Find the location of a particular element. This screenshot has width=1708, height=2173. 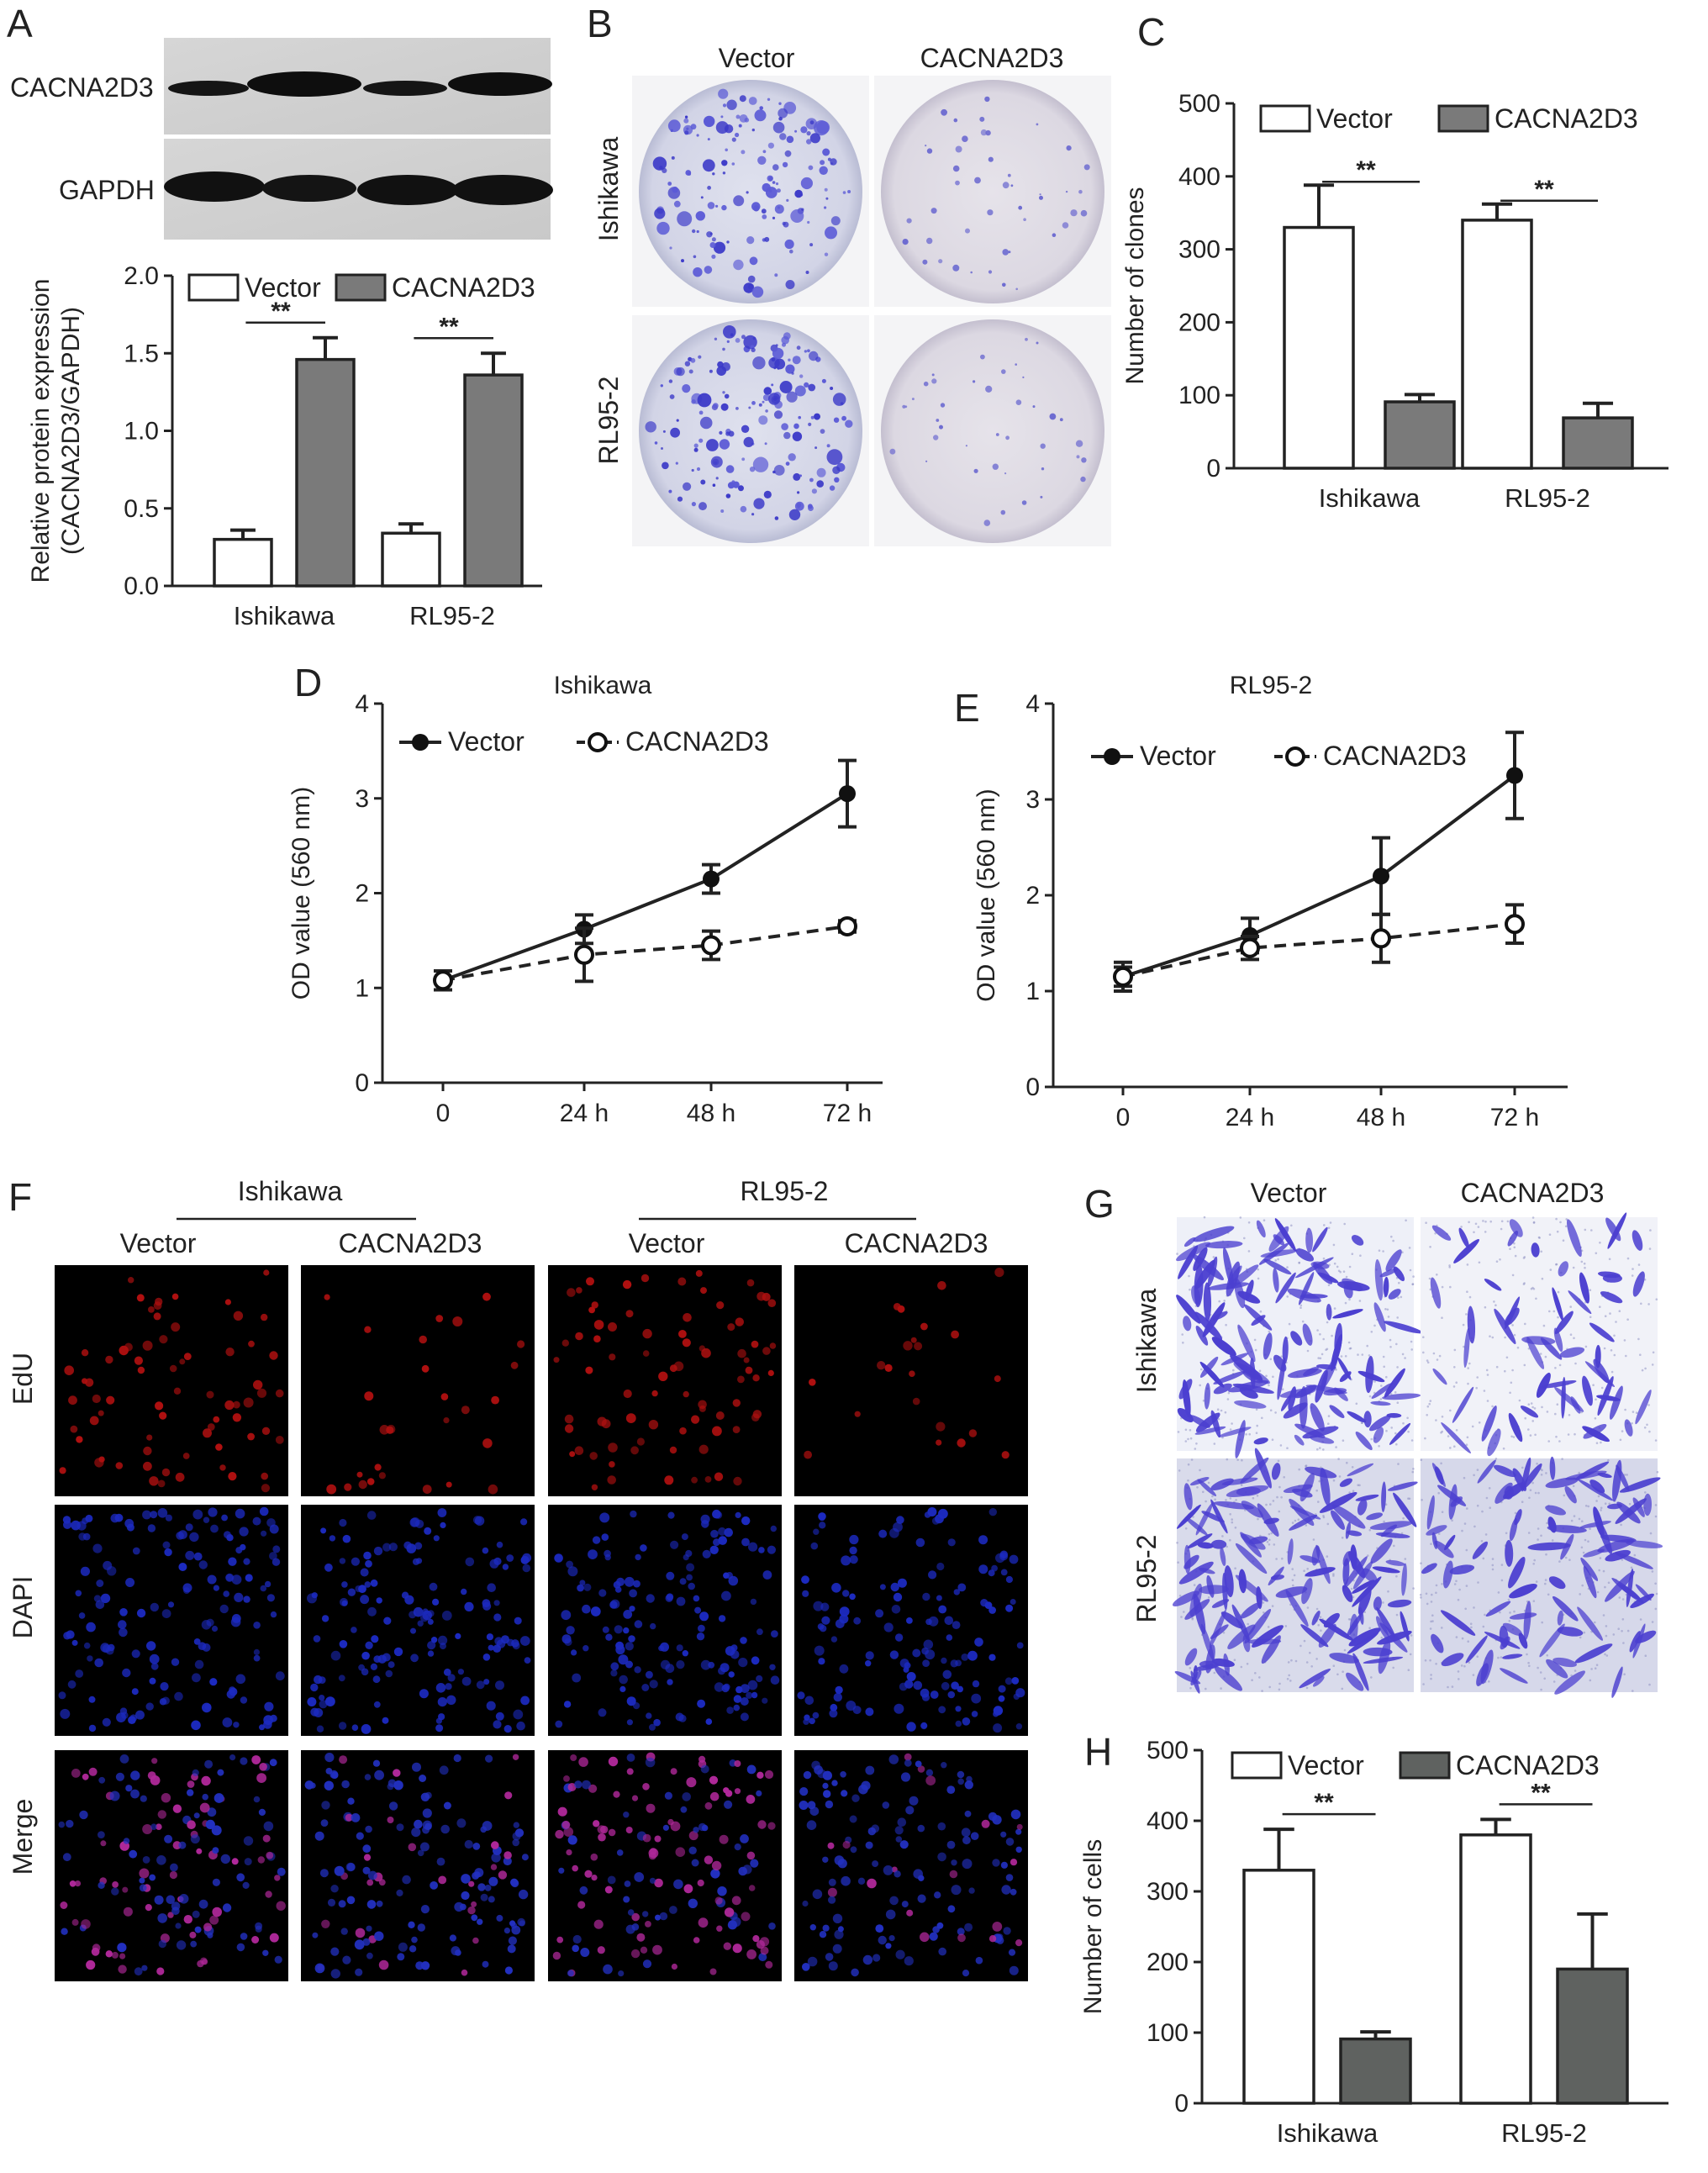

y-tick-label: 0.5 is located at coordinates (141, 509).